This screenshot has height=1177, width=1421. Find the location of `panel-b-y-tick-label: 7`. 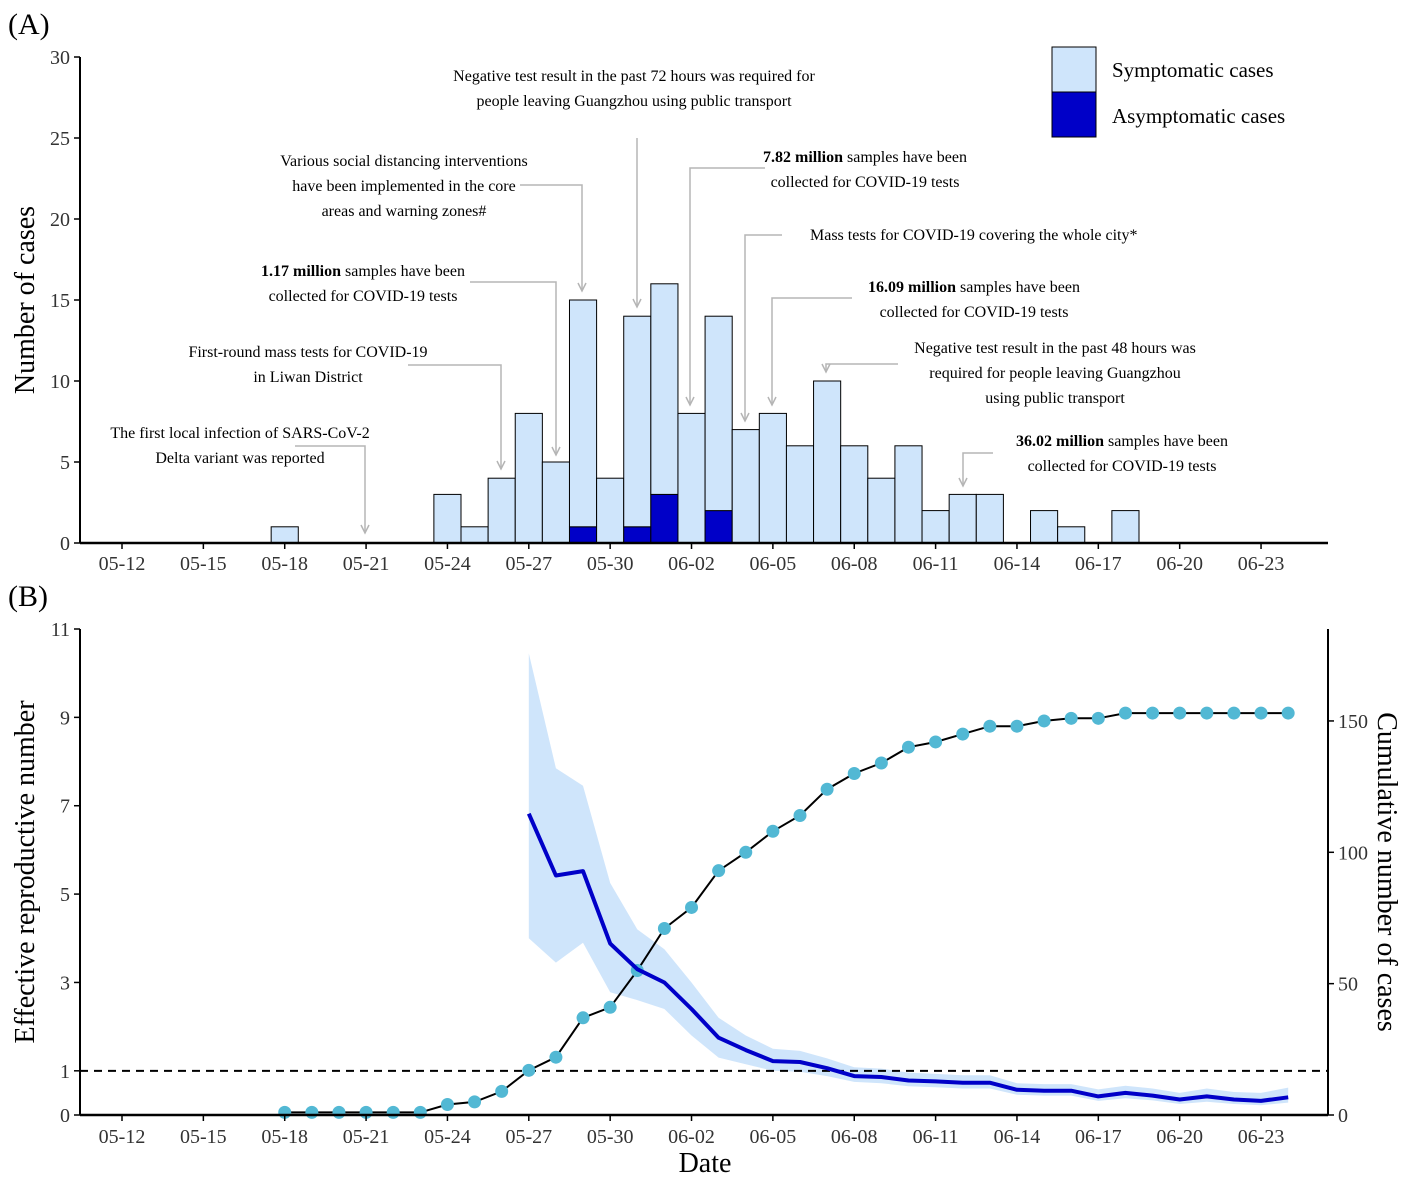

panel-b-y-tick-label: 7 is located at coordinates (65, 807).